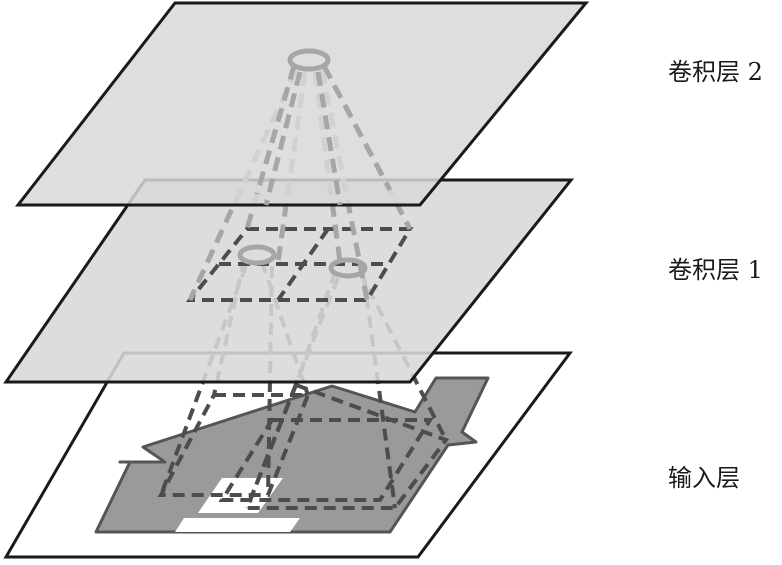  Describe the element at coordinates (715, 72) in the screenshot. I see `conv-layer-2-label: 卷积层 2` at that location.